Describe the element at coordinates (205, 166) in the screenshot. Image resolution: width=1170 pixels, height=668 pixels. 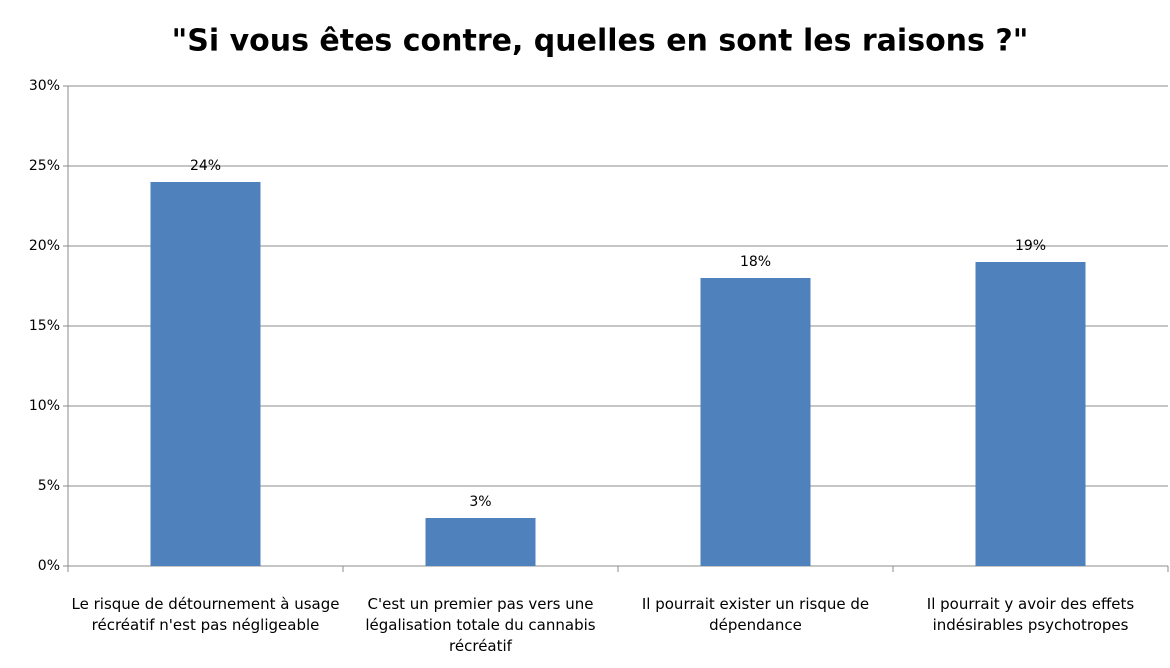
I see `data-label: 24%` at that location.